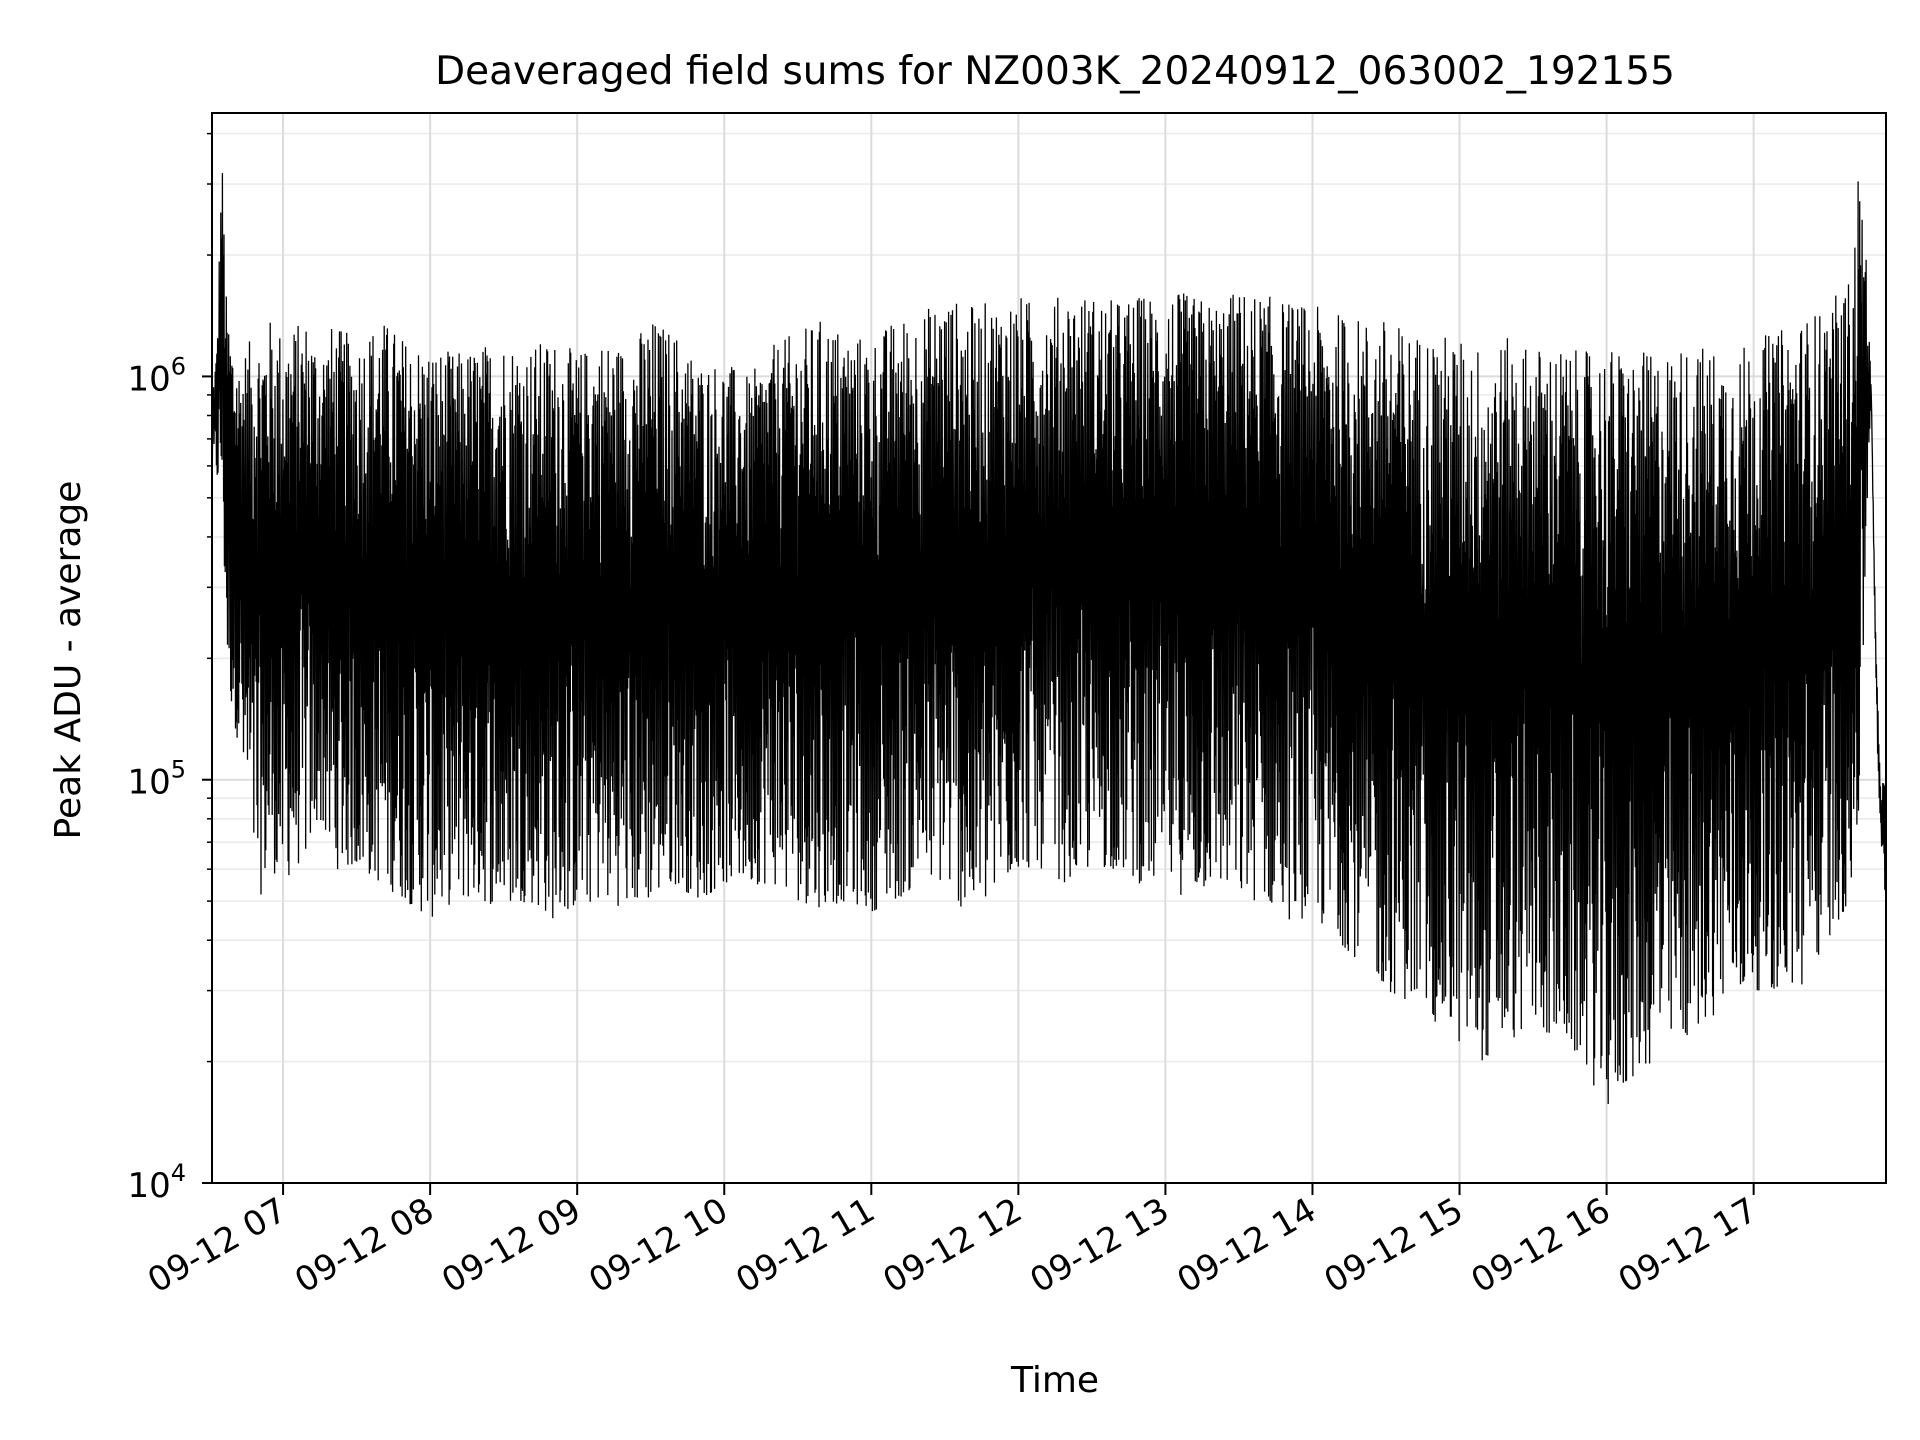  What do you see at coordinates (1054, 1380) in the screenshot?
I see `x-axis-label: Time` at bounding box center [1054, 1380].